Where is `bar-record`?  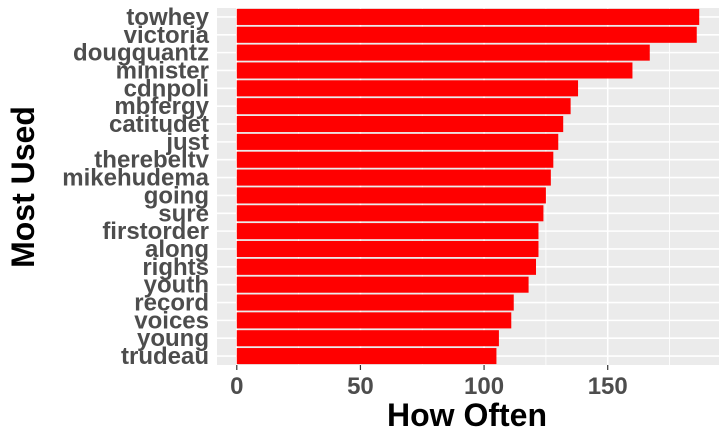 bar-record is located at coordinates (375, 302).